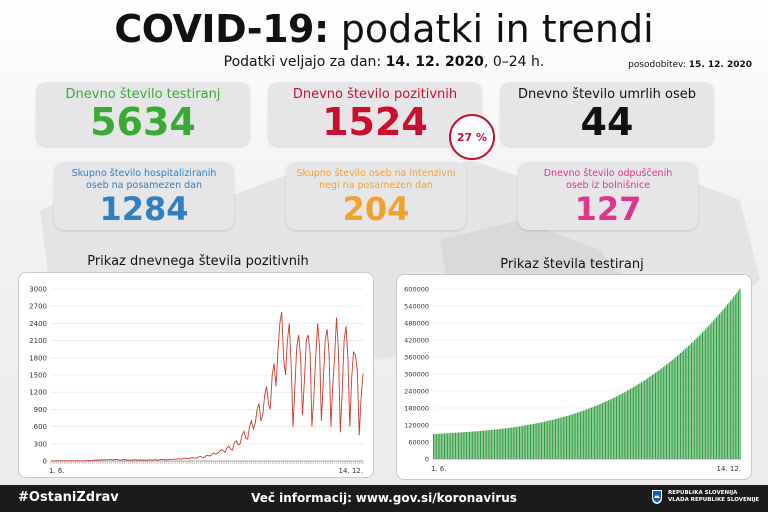  What do you see at coordinates (714, 500) in the screenshot?
I see `gov-line2: VLADA REPUBLIKE SLOVENIJE` at bounding box center [714, 500].